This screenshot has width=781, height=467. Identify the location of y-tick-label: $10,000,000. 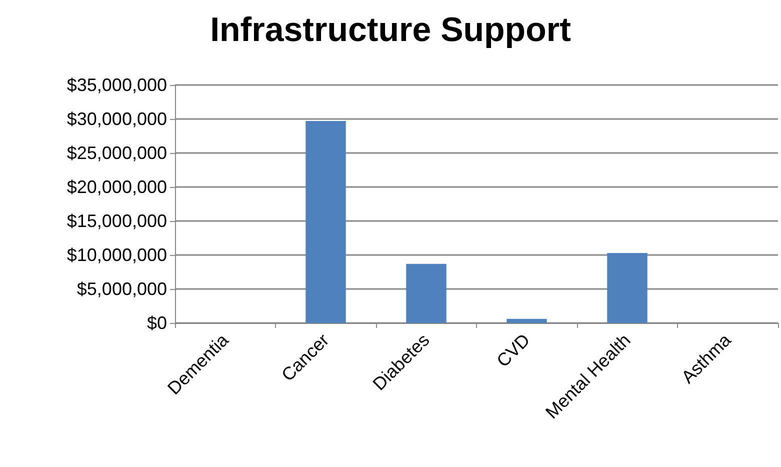
(116, 255).